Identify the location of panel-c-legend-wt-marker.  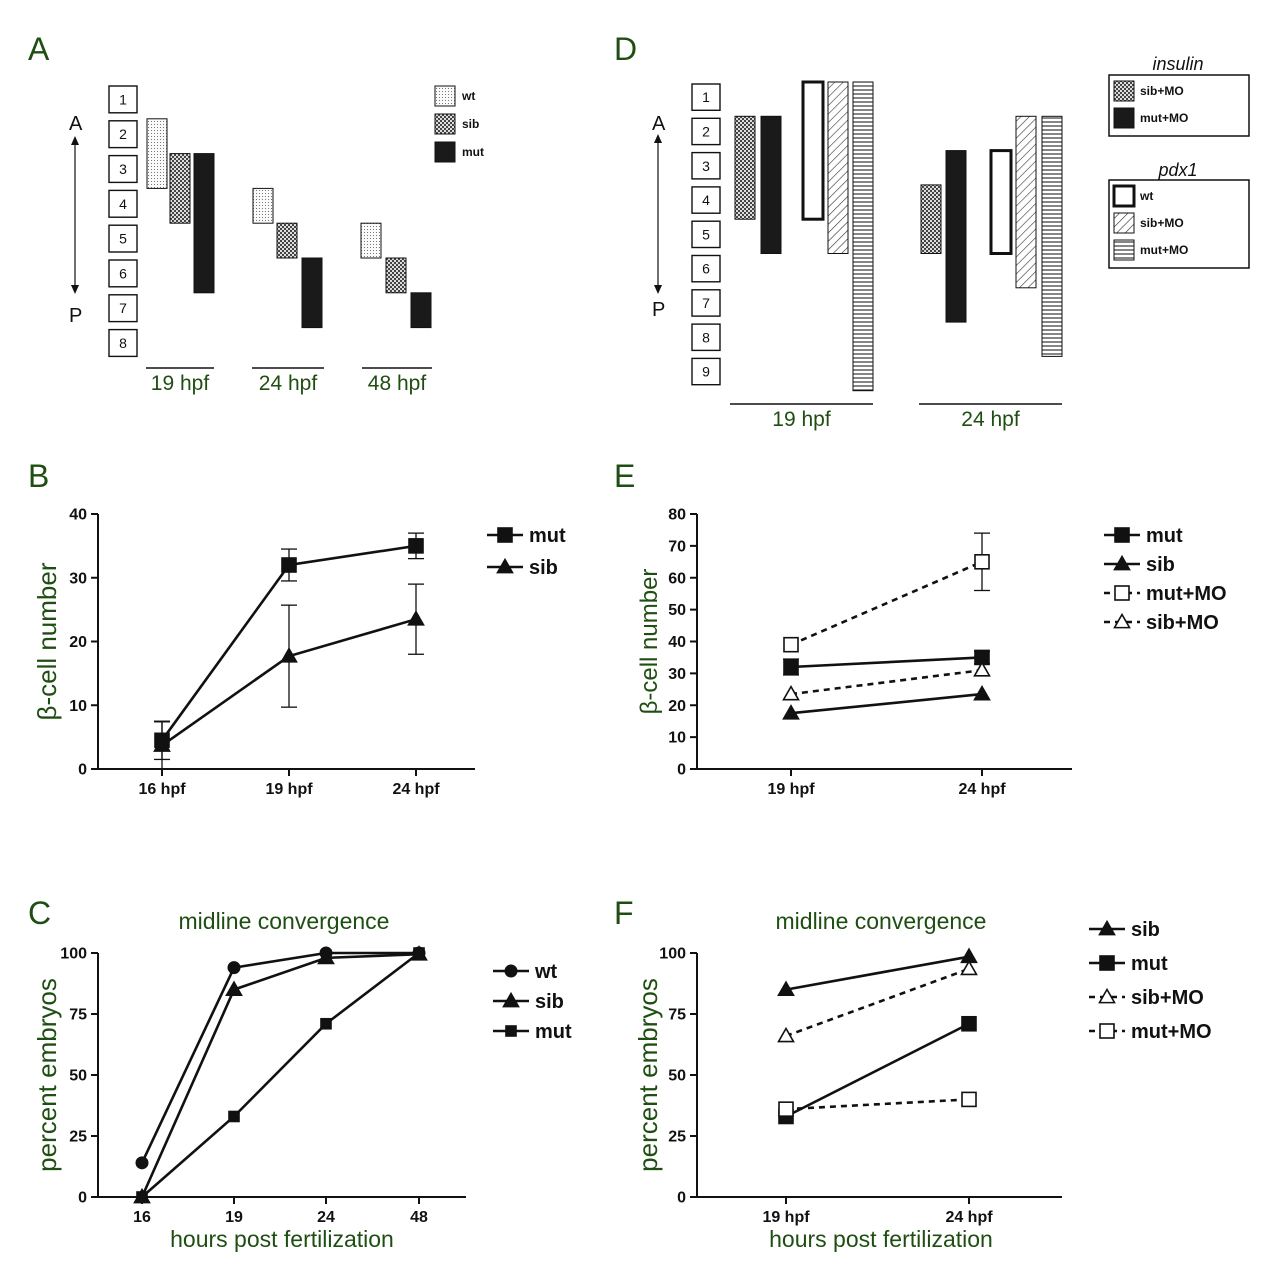
(511, 971).